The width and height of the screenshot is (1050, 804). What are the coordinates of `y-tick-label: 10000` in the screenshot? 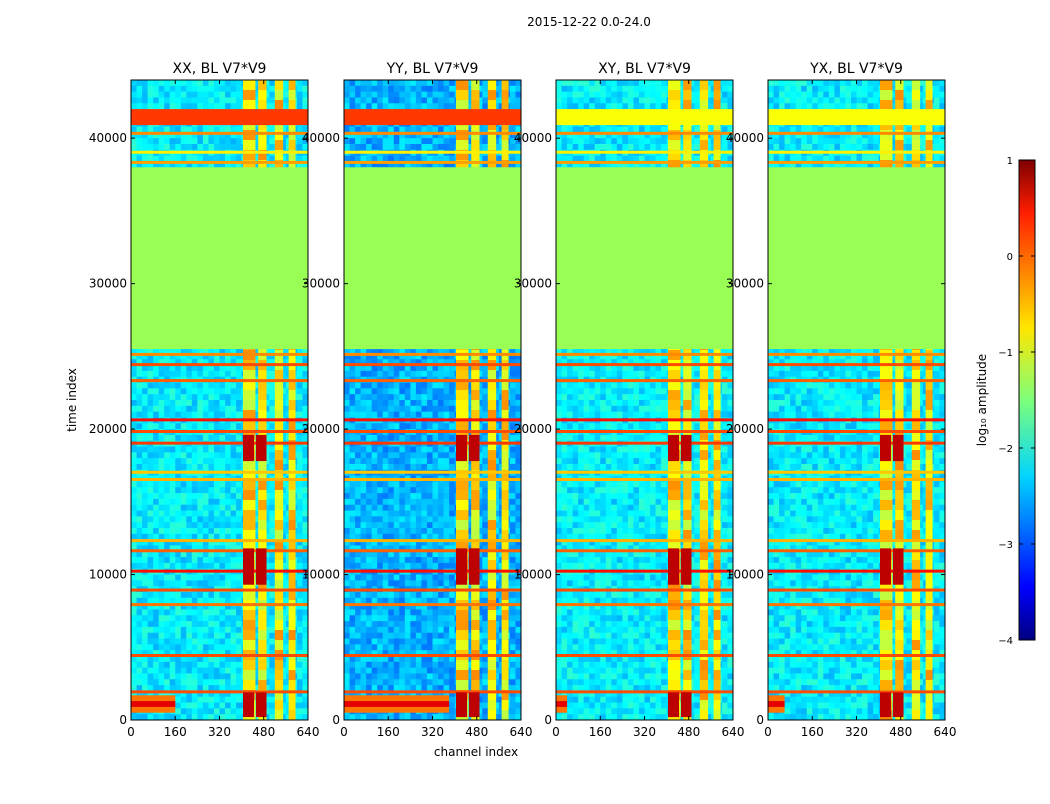 It's located at (108, 575).